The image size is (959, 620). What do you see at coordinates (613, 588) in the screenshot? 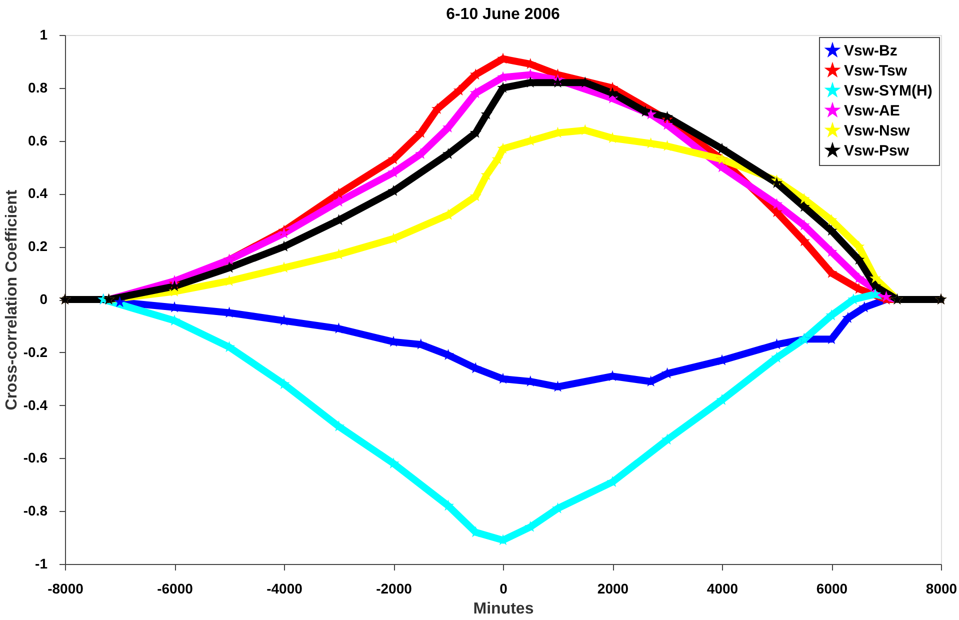
I see `x-tick-label: 2000` at bounding box center [613, 588].